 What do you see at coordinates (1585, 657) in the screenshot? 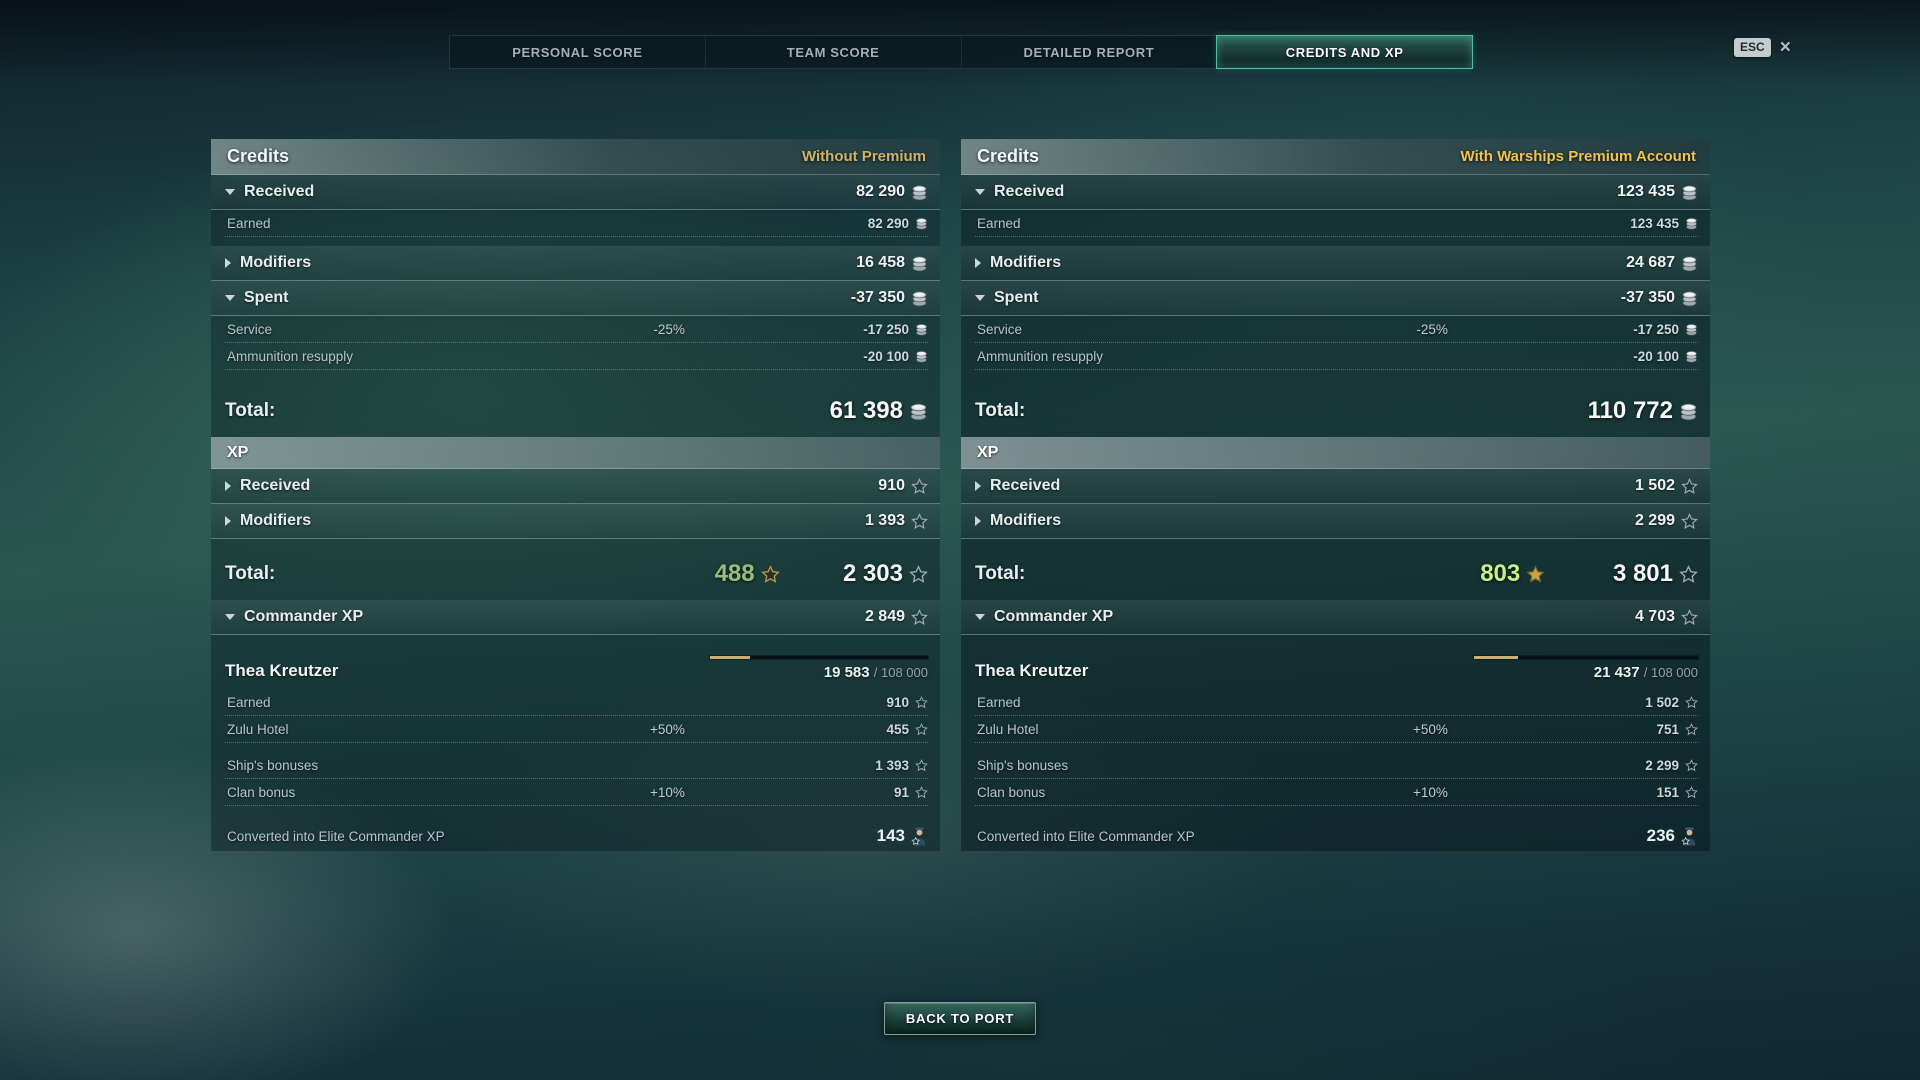
I see `commander-xp-progressbar` at bounding box center [1585, 657].